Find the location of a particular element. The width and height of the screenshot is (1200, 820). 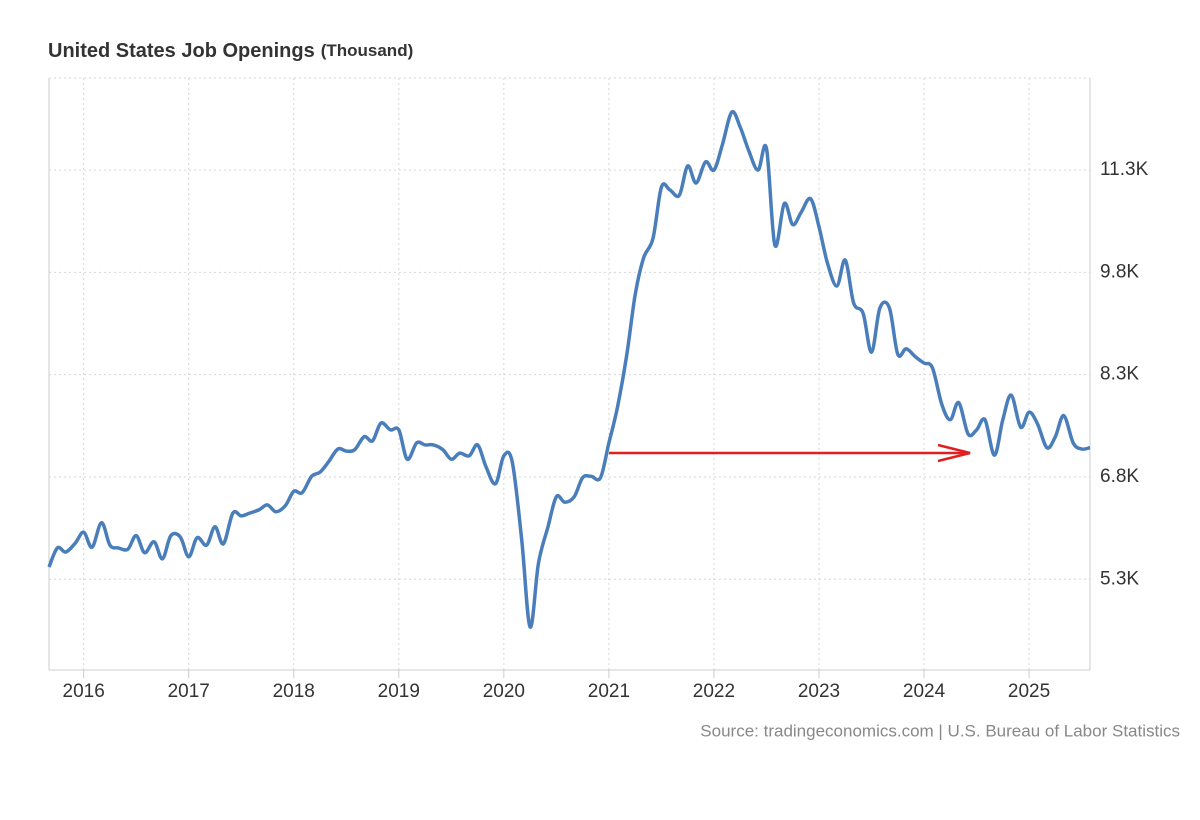

subtitle: (Thousand) is located at coordinates (367, 50).